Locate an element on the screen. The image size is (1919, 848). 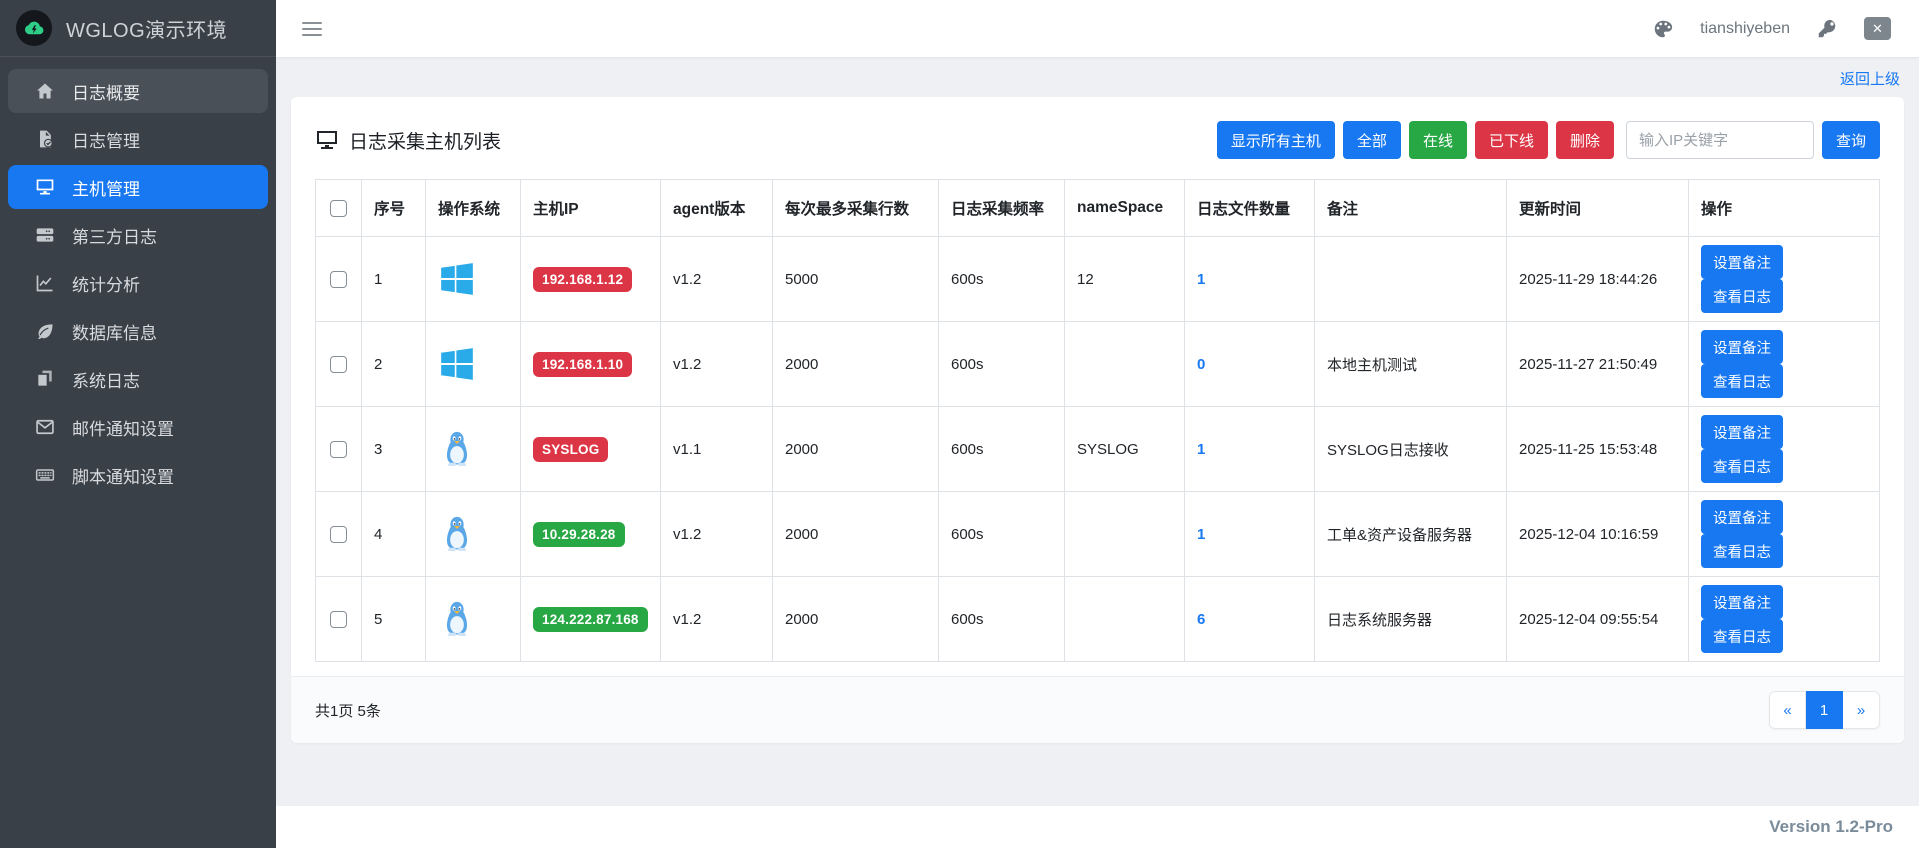
cell-host-ip: 124.222.87.168 is located at coordinates (590, 619).